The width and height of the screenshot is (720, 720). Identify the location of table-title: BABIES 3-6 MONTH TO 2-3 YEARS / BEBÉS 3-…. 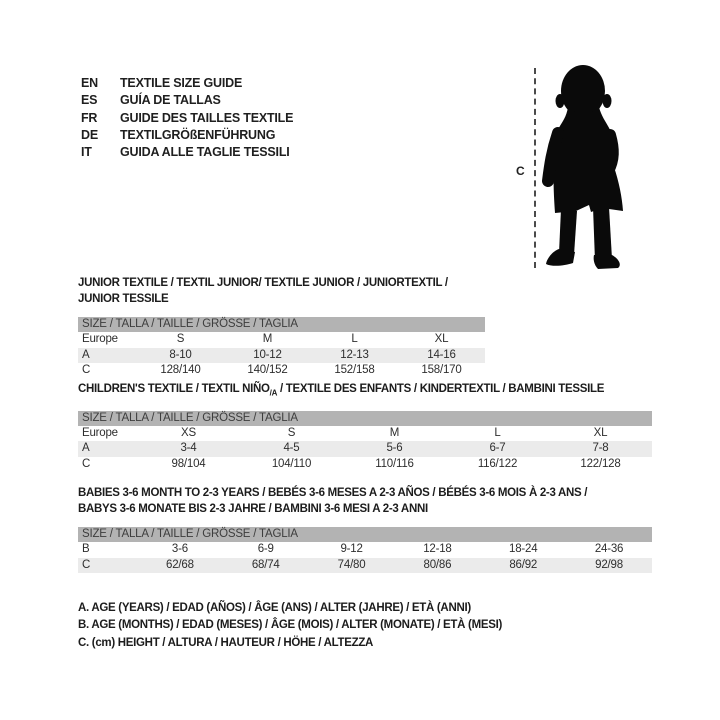
(365, 501).